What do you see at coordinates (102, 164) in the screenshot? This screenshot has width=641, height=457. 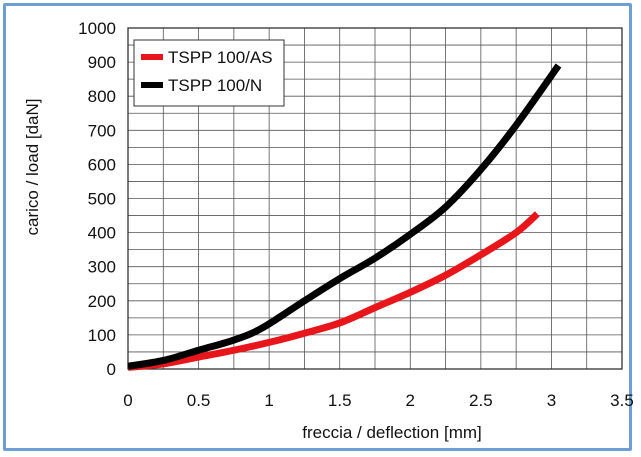 I see `y-tick-label: 600` at bounding box center [102, 164].